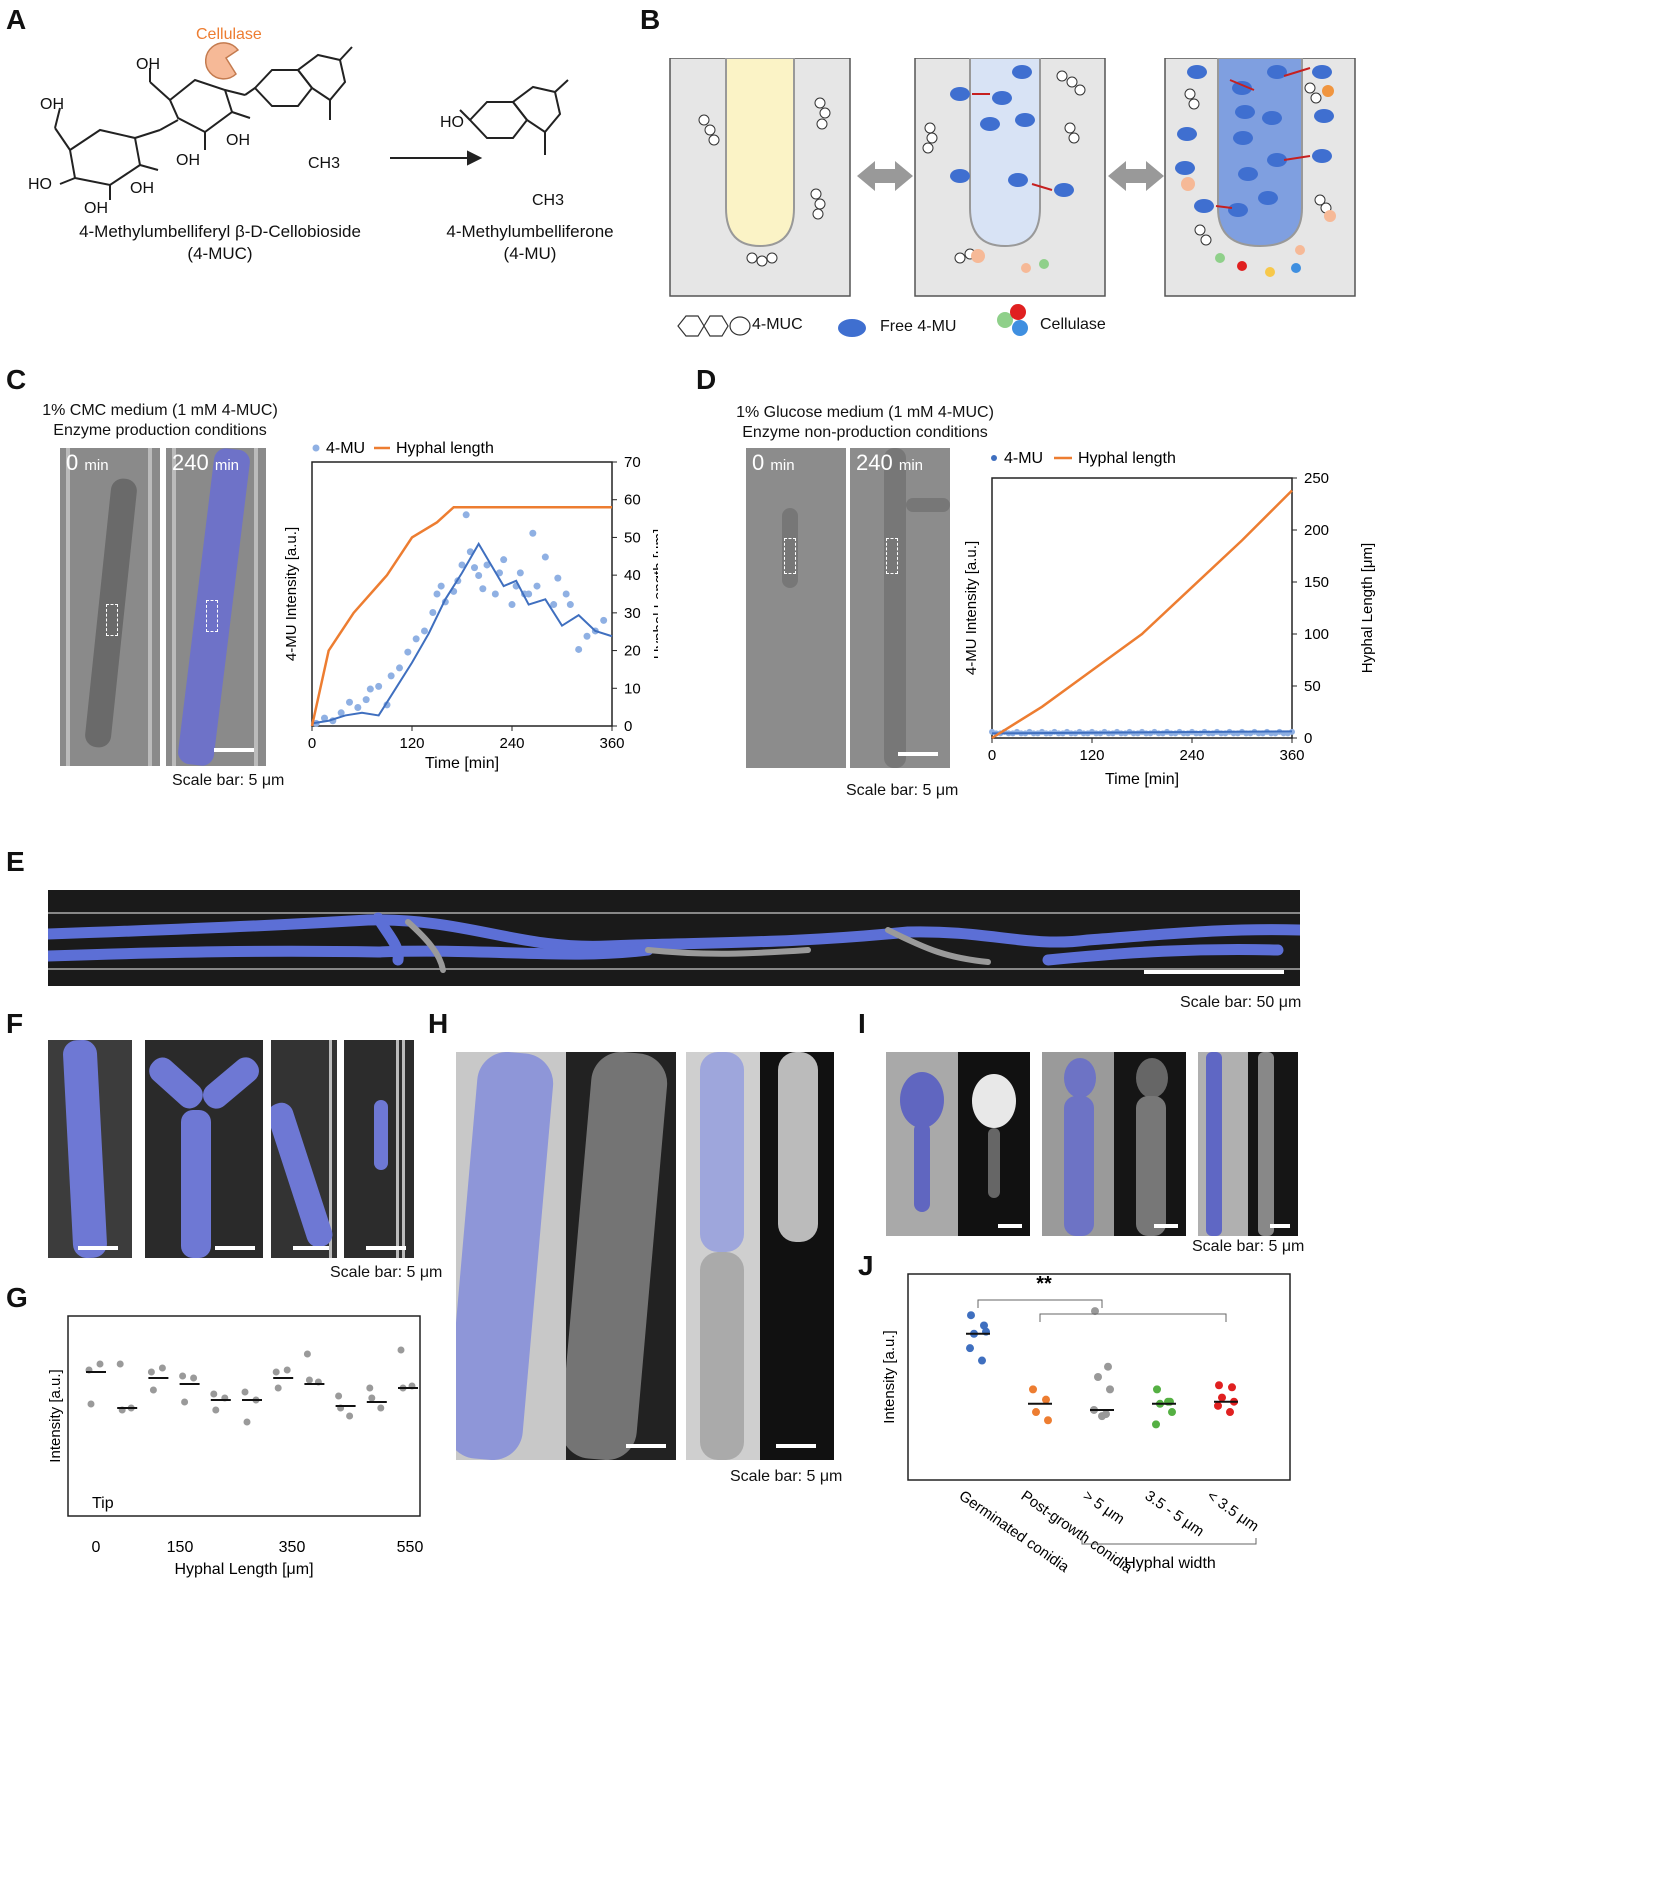 This screenshot has height=1879, width=1654. What do you see at coordinates (1241, 1002) in the screenshot?
I see `scale-text-e: Scale bar: 50 μm` at bounding box center [1241, 1002].